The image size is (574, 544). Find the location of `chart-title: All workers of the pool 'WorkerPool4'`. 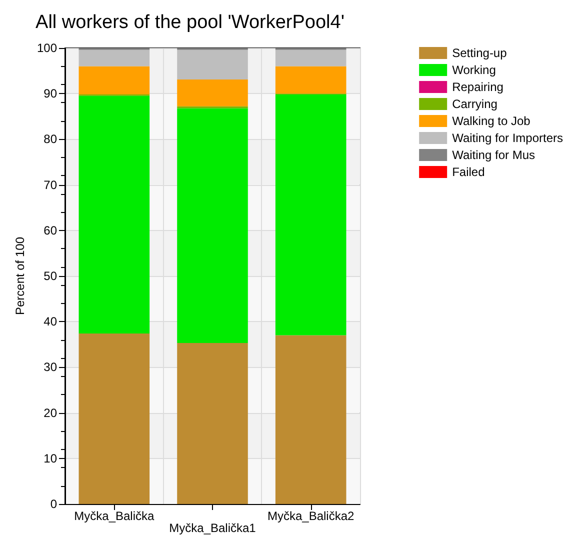

chart-title: All workers of the pool 'WorkerPool4' is located at coordinates (190, 22).